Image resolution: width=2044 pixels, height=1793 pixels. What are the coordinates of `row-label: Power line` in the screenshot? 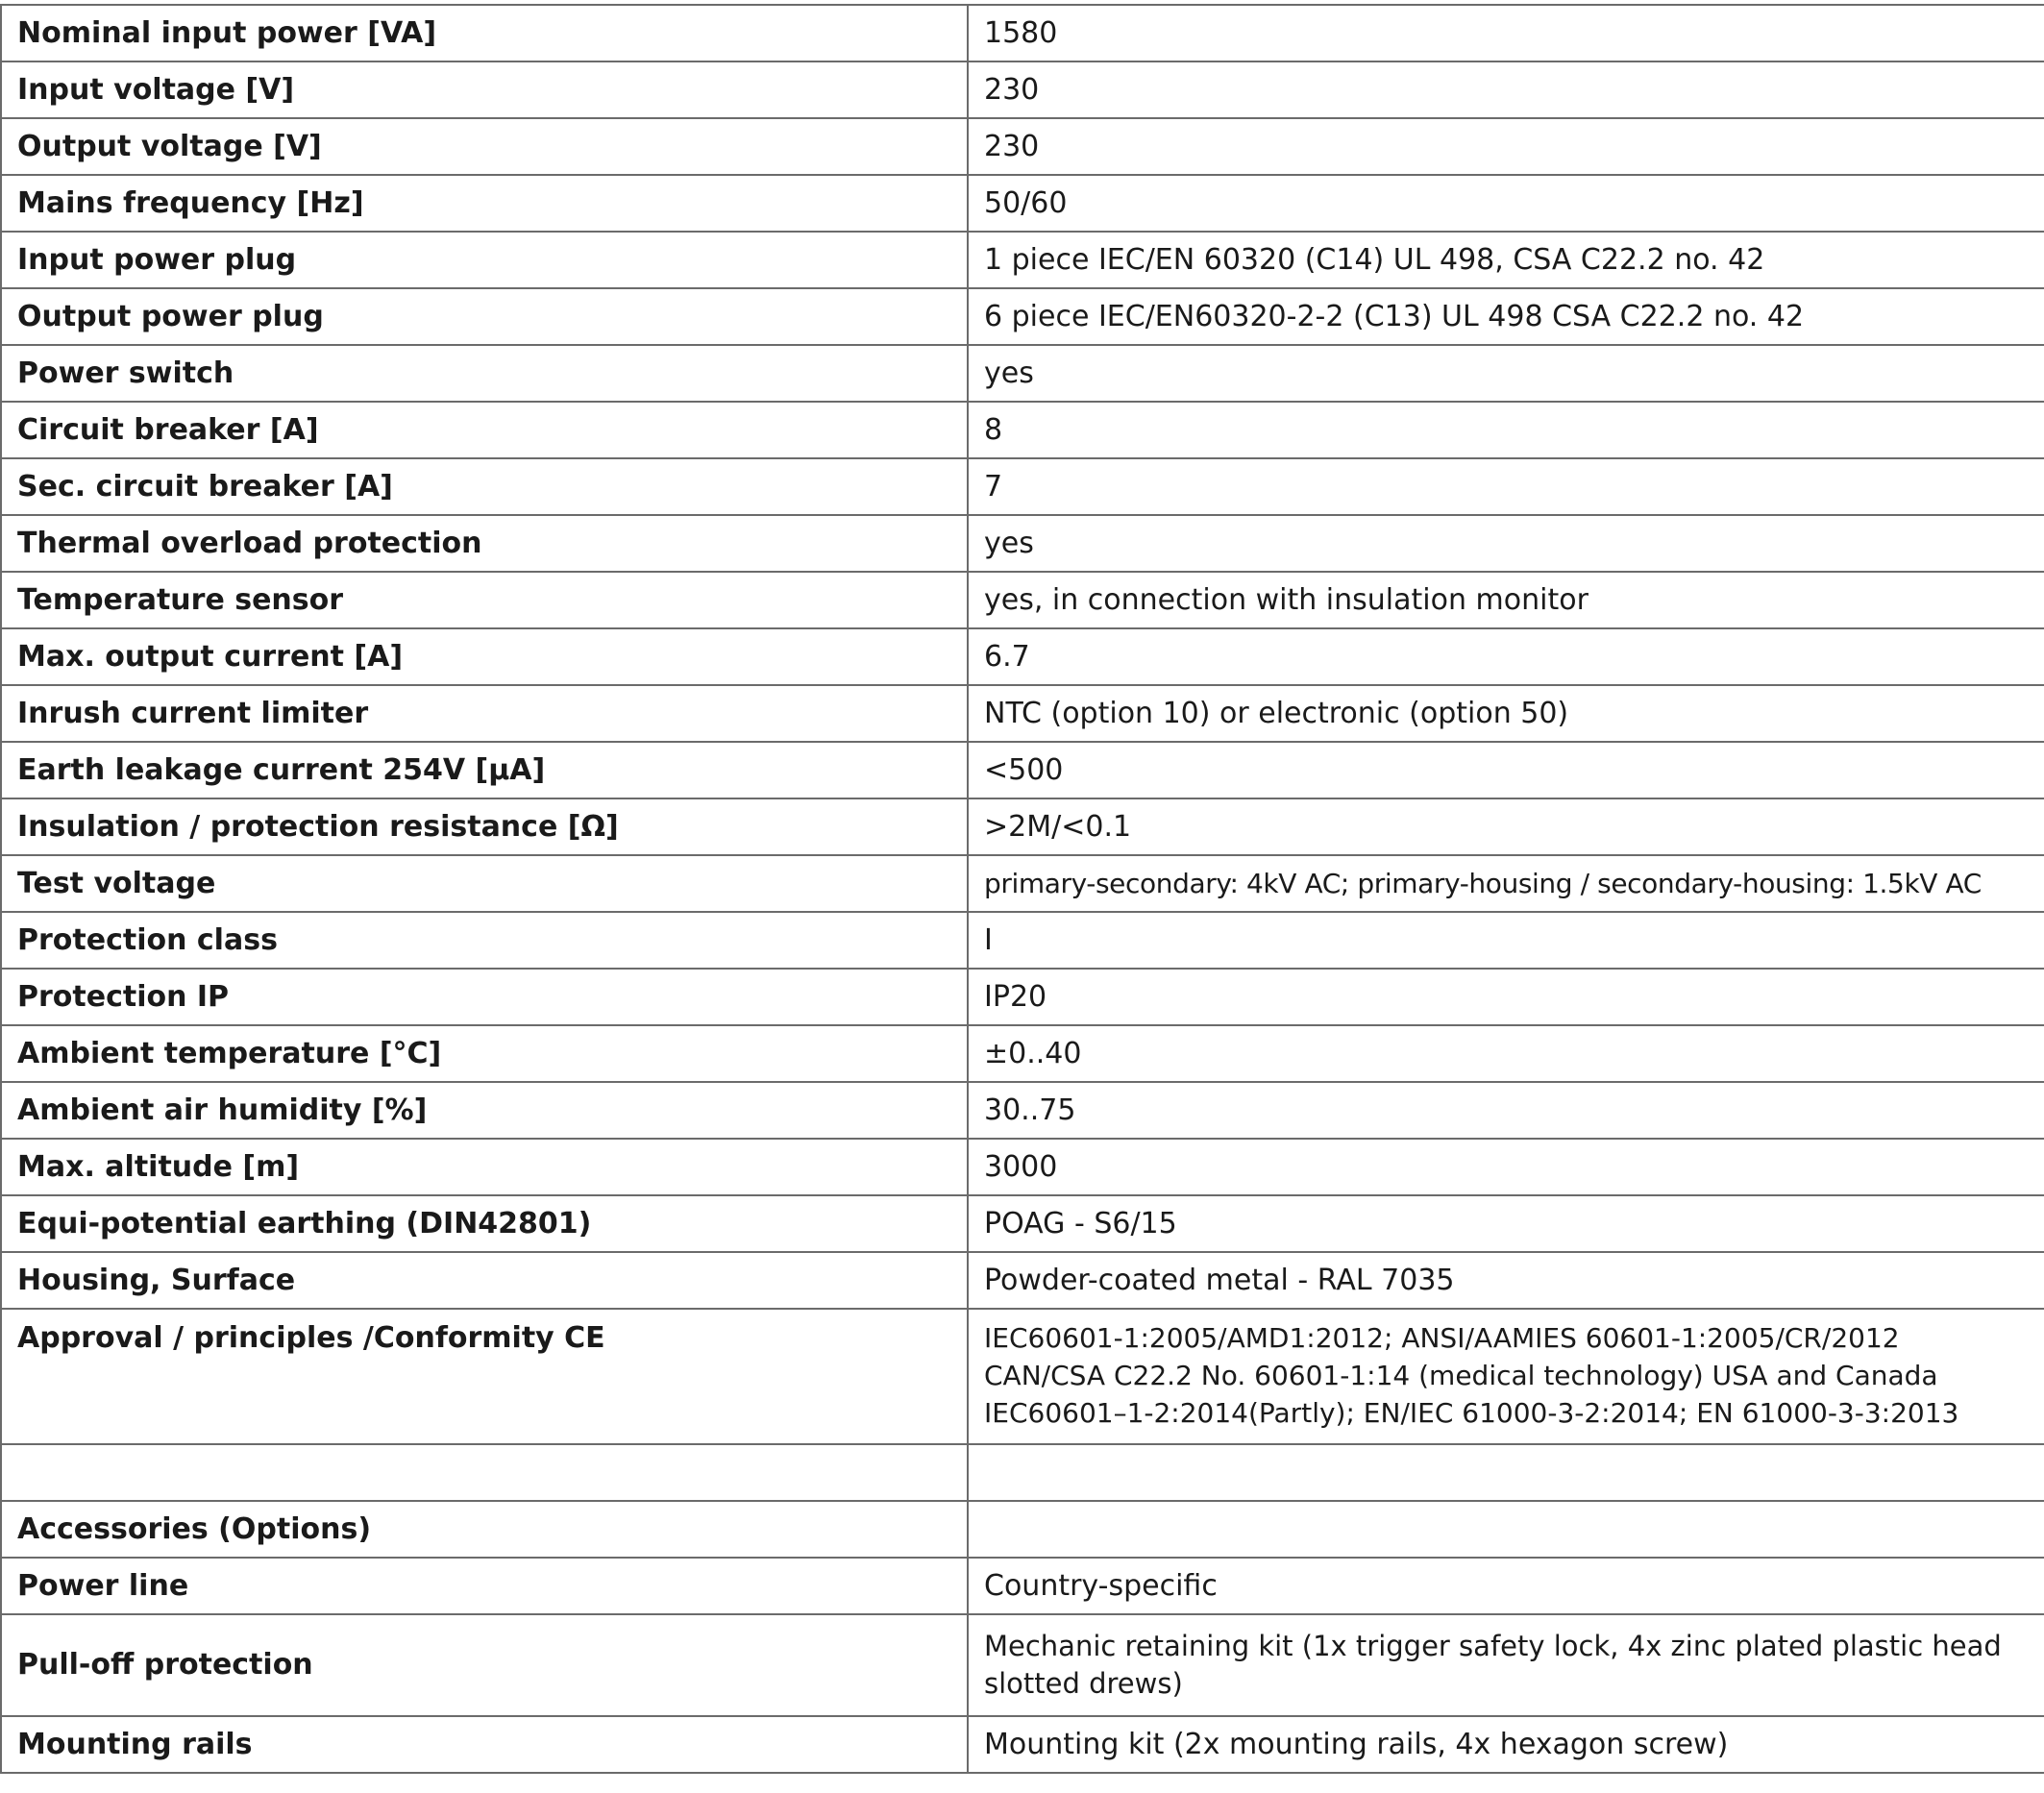 It's located at (484, 1586).